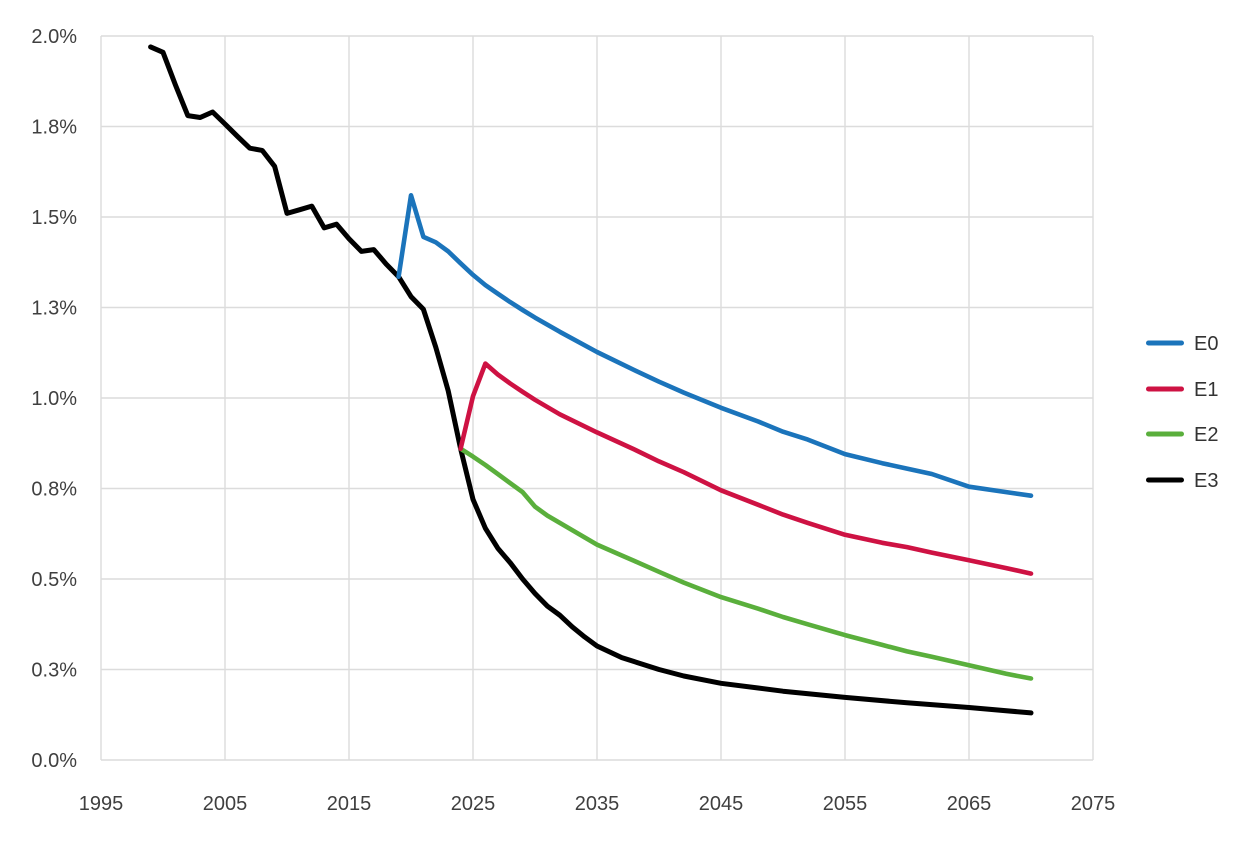 The height and width of the screenshot is (842, 1240). What do you see at coordinates (54, 489) in the screenshot?
I see `y-tick-label: 0.8%` at bounding box center [54, 489].